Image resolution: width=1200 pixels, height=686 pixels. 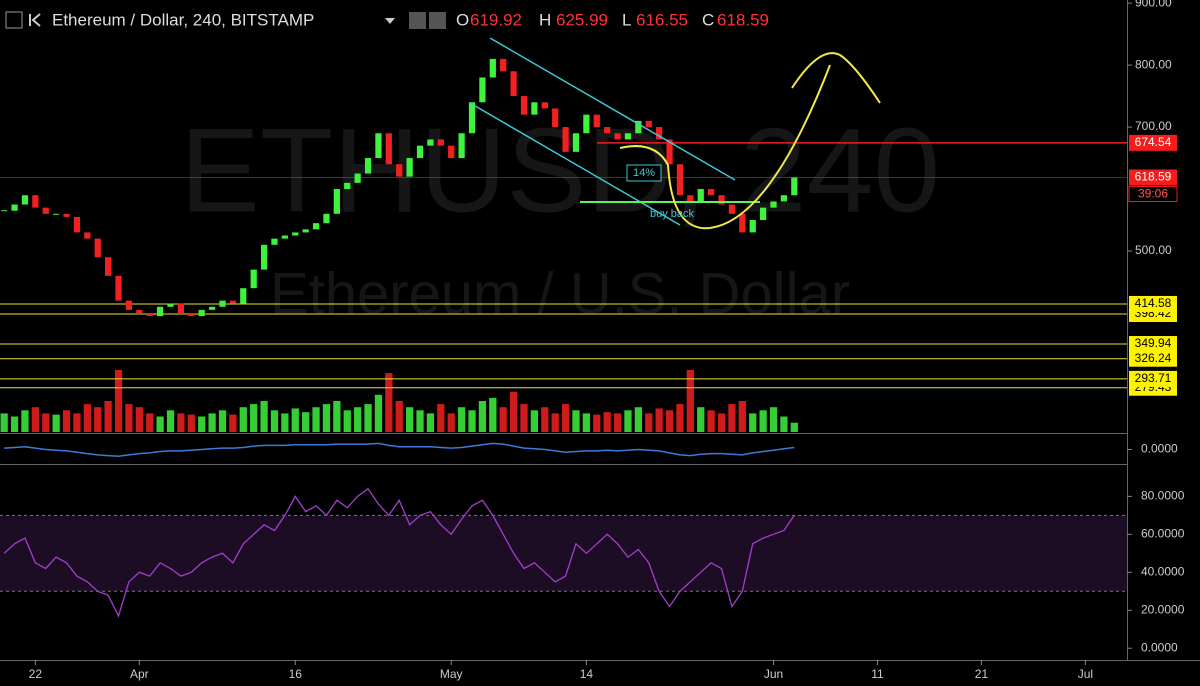 I want to click on y-tick-label: 500.00, so click(x=1153, y=250).